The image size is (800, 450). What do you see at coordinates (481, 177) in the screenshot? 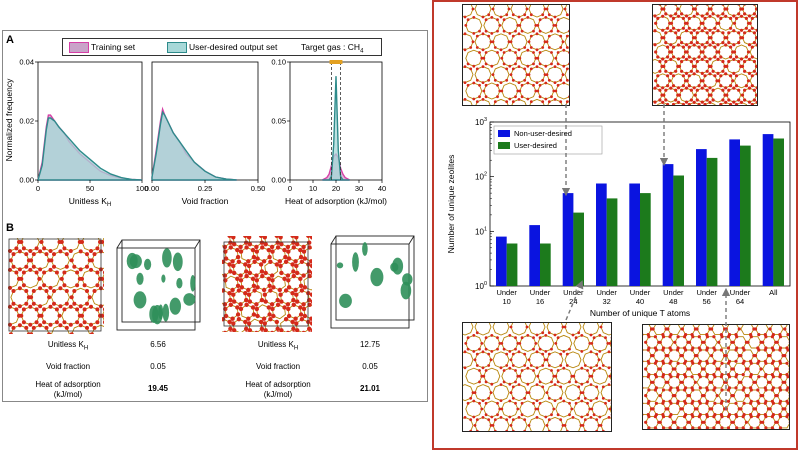
I see `bar-ytick-label-2: 102` at bounding box center [481, 177].